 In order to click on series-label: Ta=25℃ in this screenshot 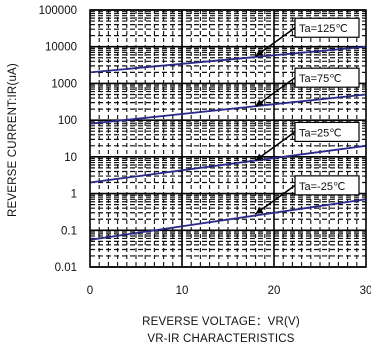, I will do `click(320, 133)`.